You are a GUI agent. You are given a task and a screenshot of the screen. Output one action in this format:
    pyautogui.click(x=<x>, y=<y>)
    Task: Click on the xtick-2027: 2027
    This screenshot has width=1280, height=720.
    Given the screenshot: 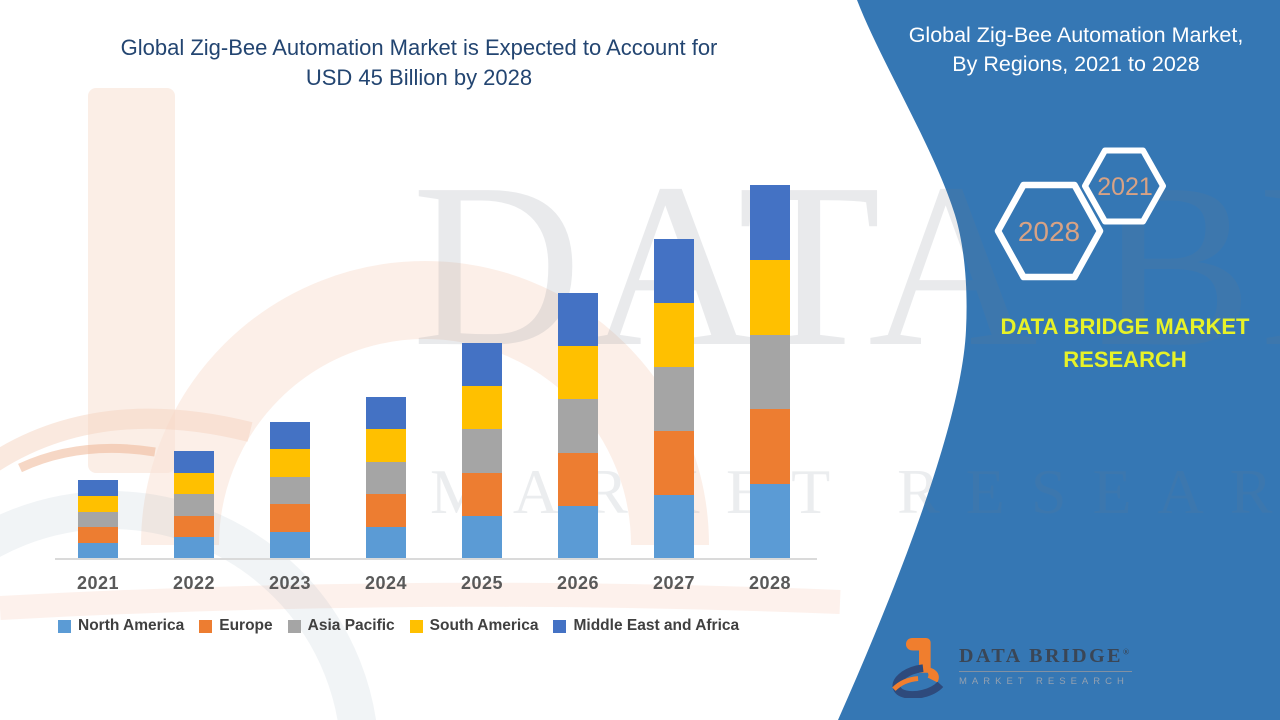 What is the action you would take?
    pyautogui.click(x=674, y=583)
    